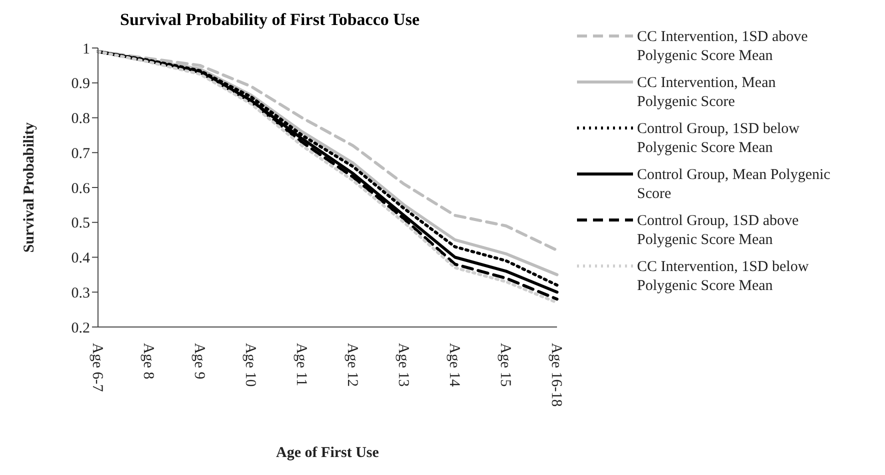 The width and height of the screenshot is (885, 475). Describe the element at coordinates (402, 365) in the screenshot. I see `x-tick-label: Age 13` at that location.